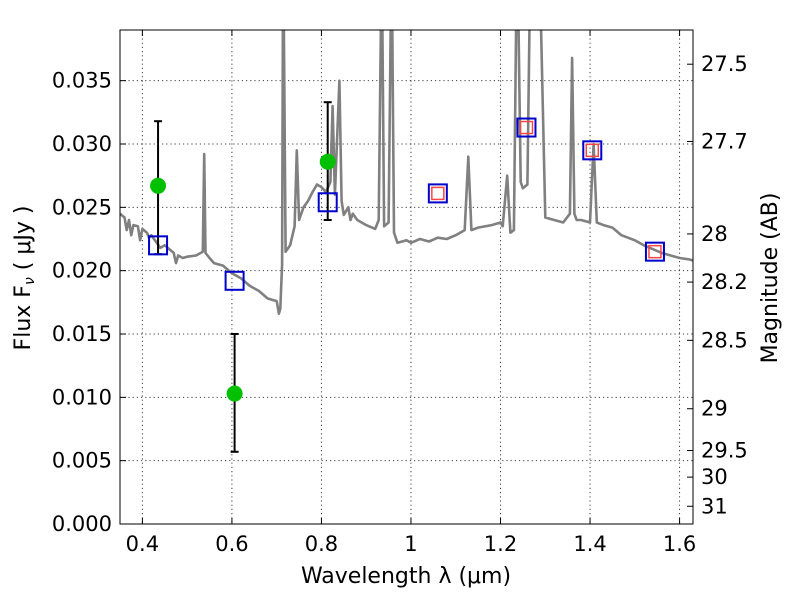 This screenshot has height=600, width=800. What do you see at coordinates (82, 271) in the screenshot?
I see `y-tick-label: 0.020` at bounding box center [82, 271].